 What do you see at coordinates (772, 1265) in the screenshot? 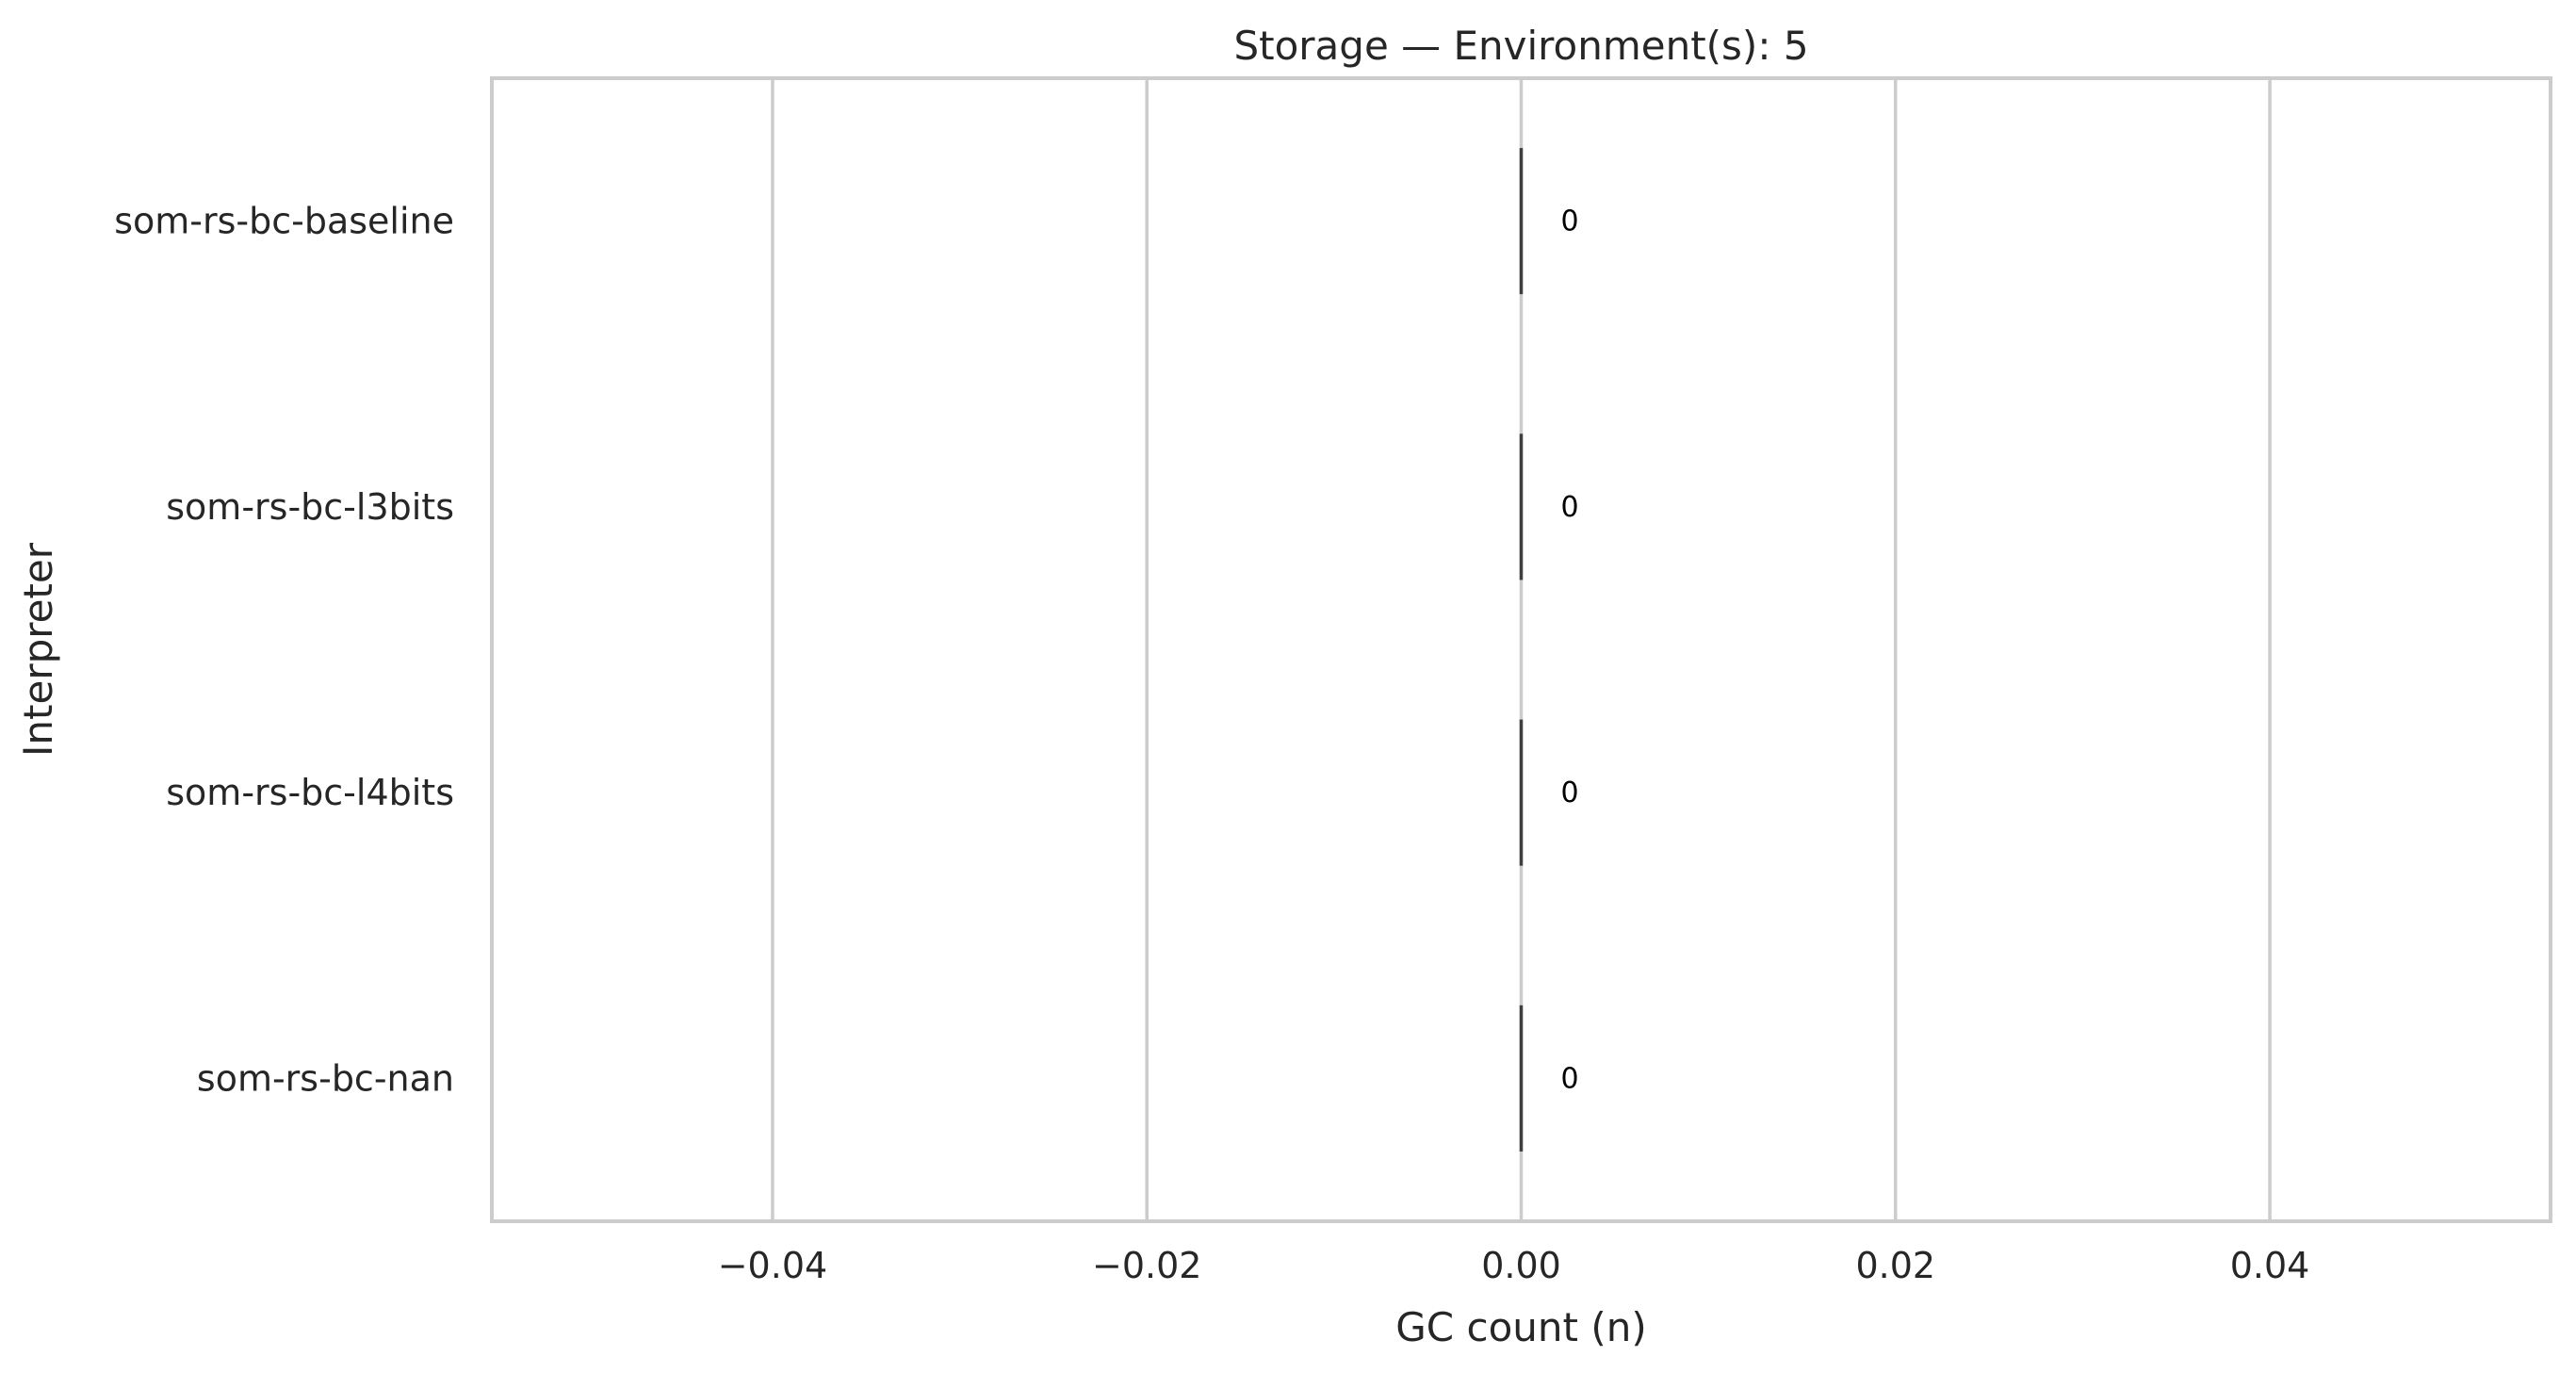
I see `x-tick-label: −0.04` at bounding box center [772, 1265].